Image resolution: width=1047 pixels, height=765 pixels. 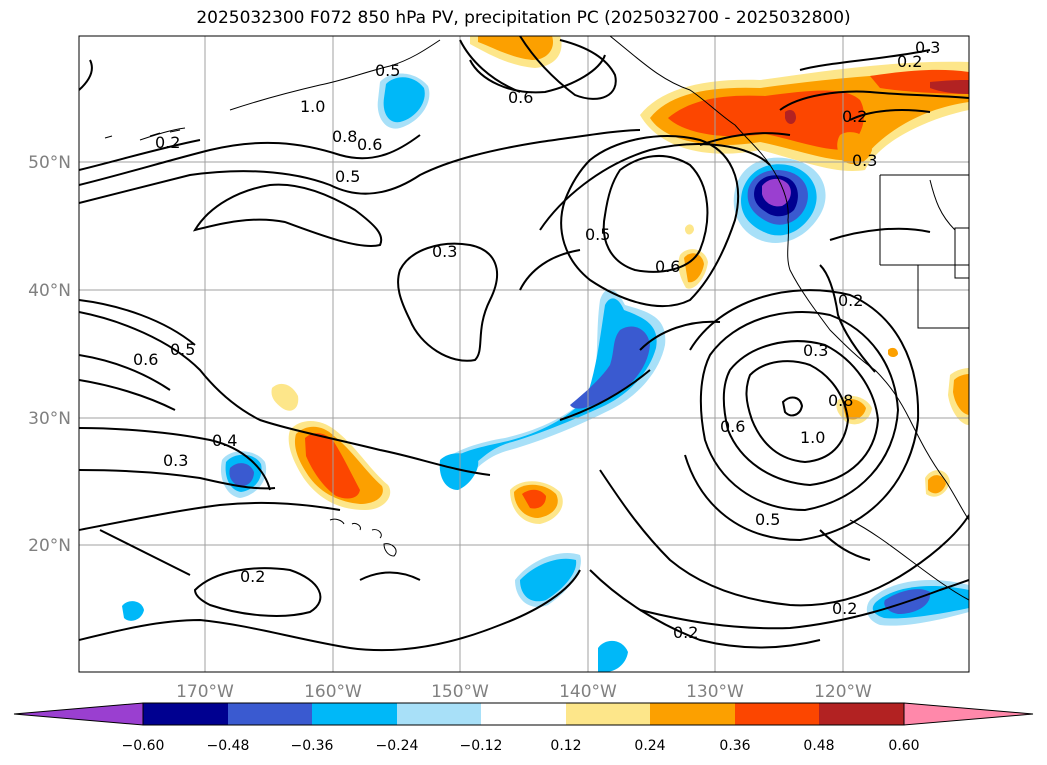 What do you see at coordinates (49, 354) in the screenshot?
I see `latitude-ticks: 50°N 40°N 30°N 20°N` at bounding box center [49, 354].